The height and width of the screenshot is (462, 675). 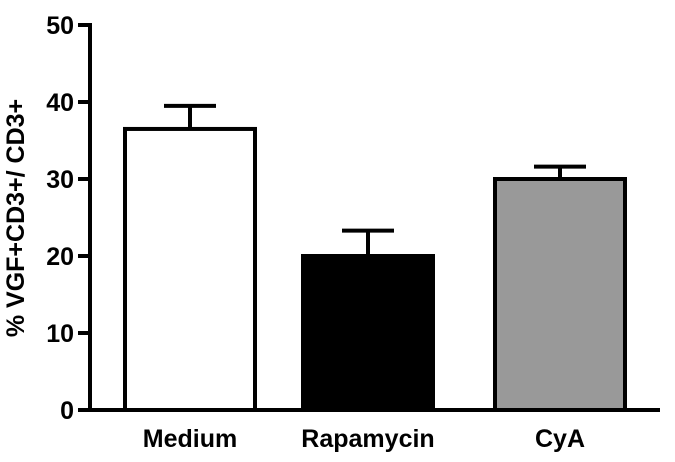 I want to click on bar-medium, so click(x=190, y=269).